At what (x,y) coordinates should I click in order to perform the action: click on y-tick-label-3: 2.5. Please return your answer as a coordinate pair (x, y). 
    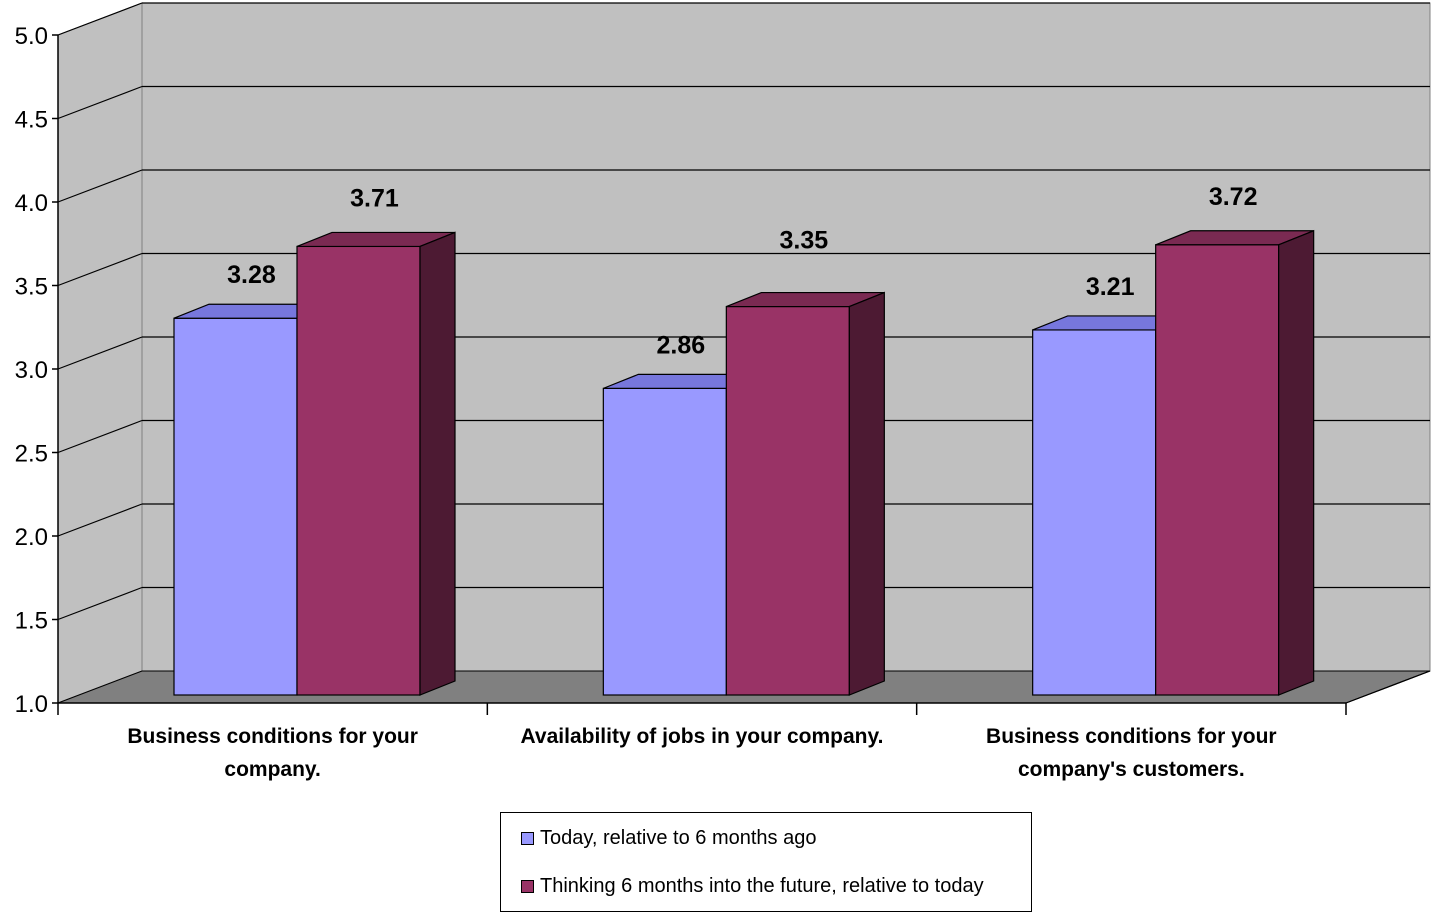
    Looking at the image, I should click on (31, 454).